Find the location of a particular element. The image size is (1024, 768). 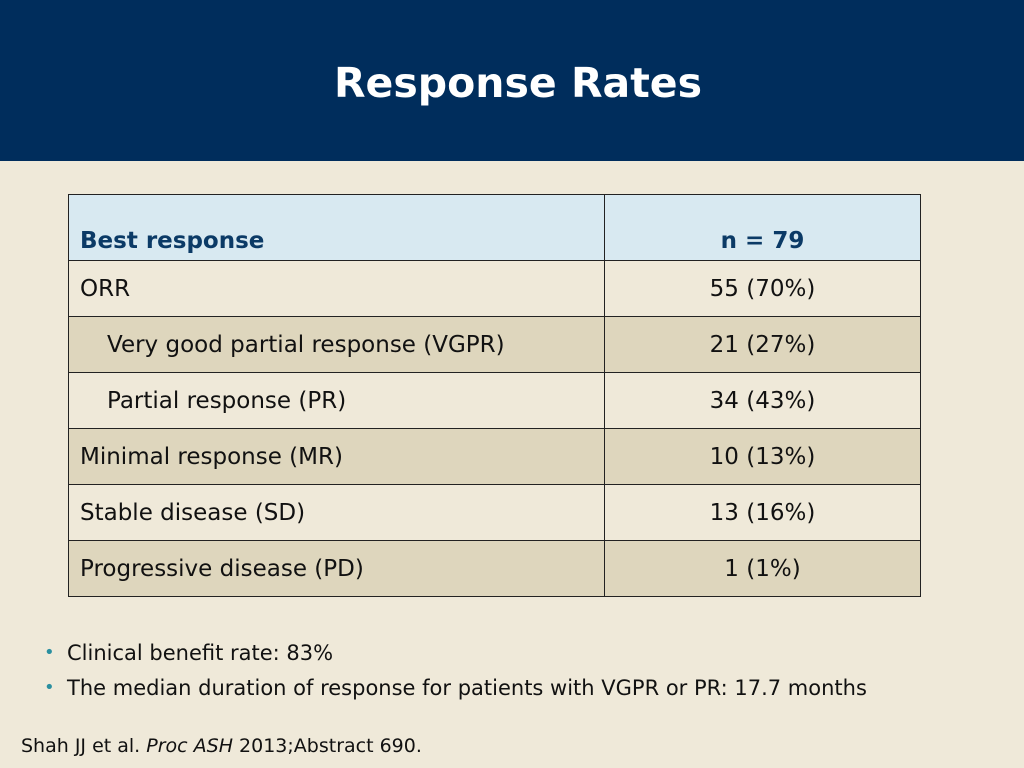

citation-authors: Shah JJ et al. is located at coordinates (81, 746).